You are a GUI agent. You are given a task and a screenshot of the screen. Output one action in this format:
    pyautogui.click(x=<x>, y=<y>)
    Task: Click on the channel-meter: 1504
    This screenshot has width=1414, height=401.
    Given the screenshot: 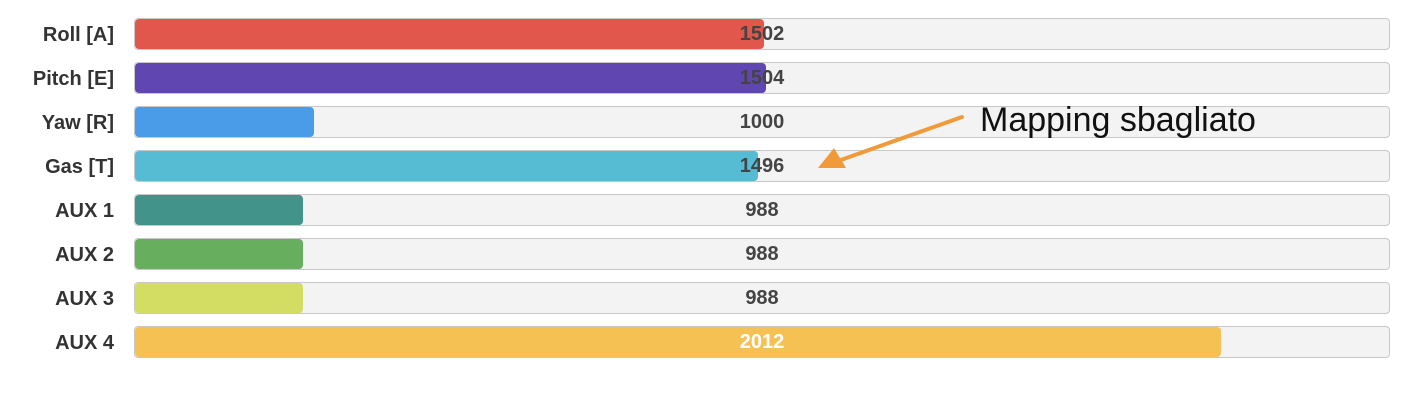 What is the action you would take?
    pyautogui.click(x=762, y=78)
    